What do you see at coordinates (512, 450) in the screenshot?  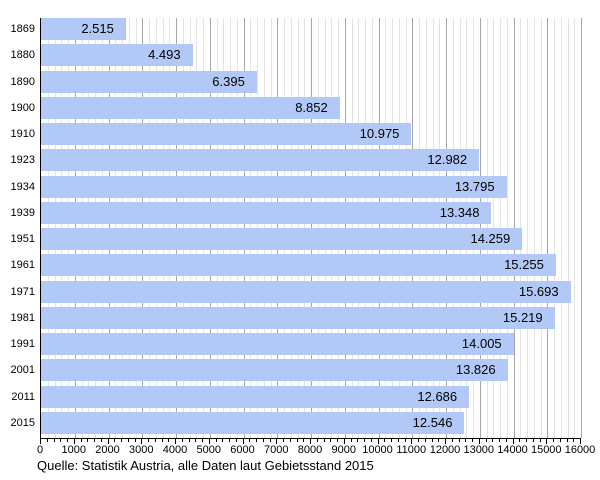 I see `x-axis-tick-label: 14000` at bounding box center [512, 450].